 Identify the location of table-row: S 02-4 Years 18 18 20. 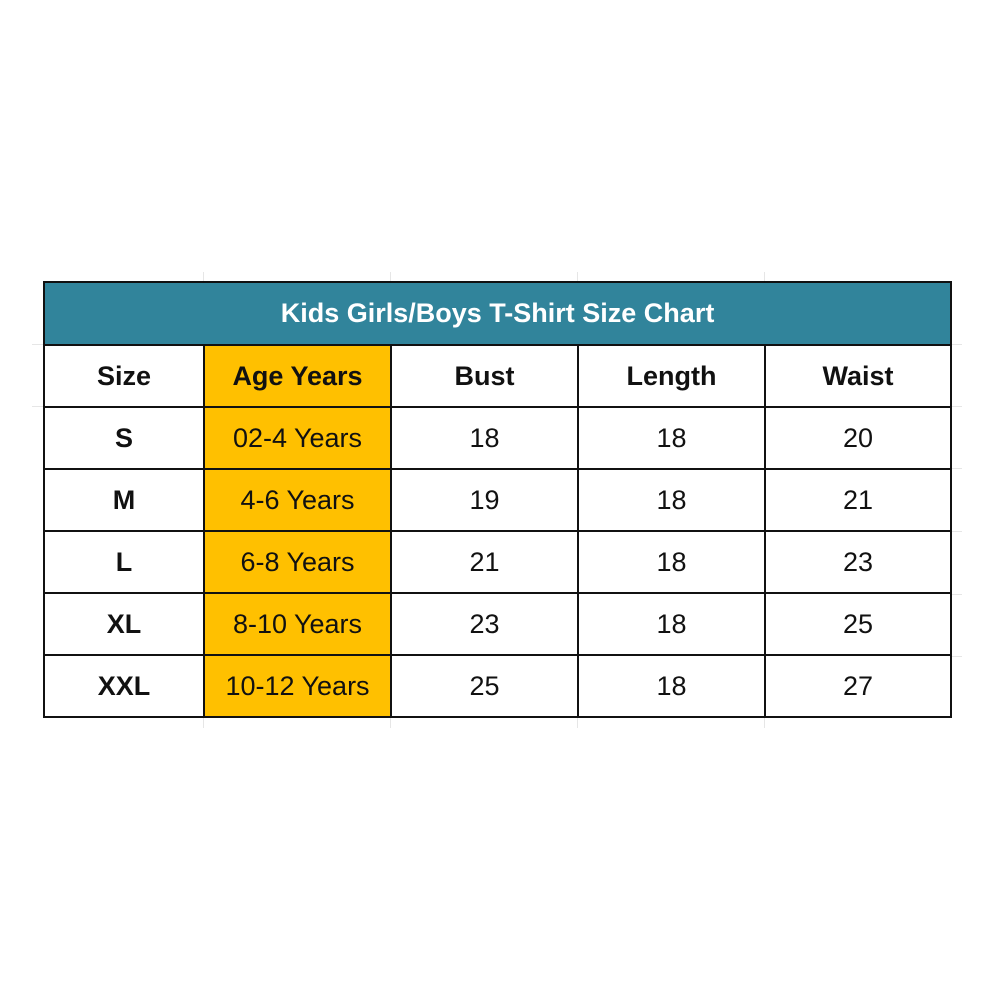
(498, 438).